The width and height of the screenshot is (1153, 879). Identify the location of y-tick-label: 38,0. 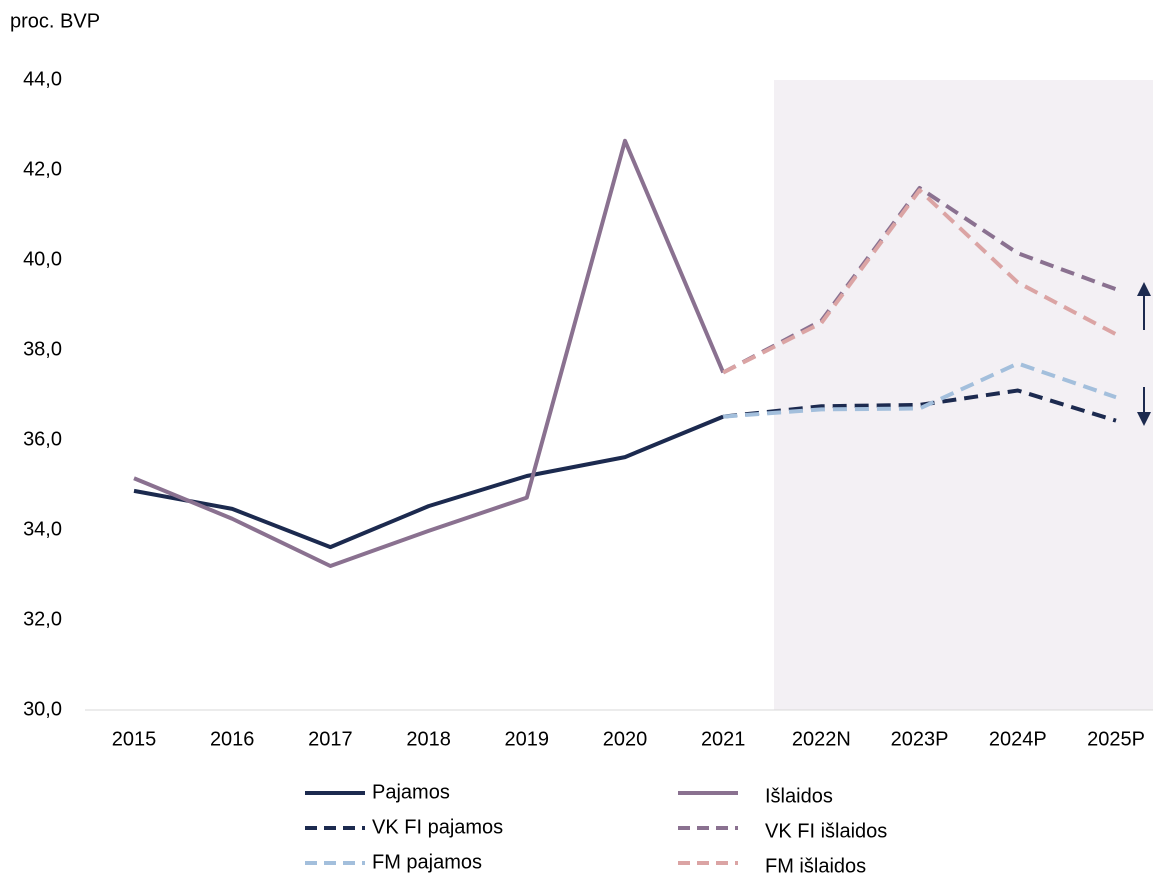
(42, 349).